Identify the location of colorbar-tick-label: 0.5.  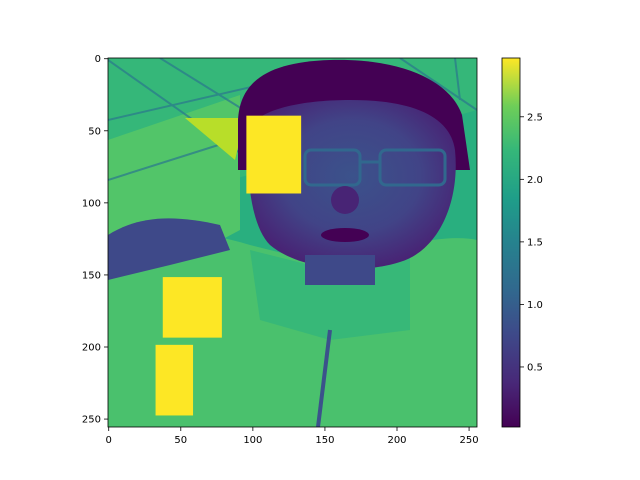
(535, 367).